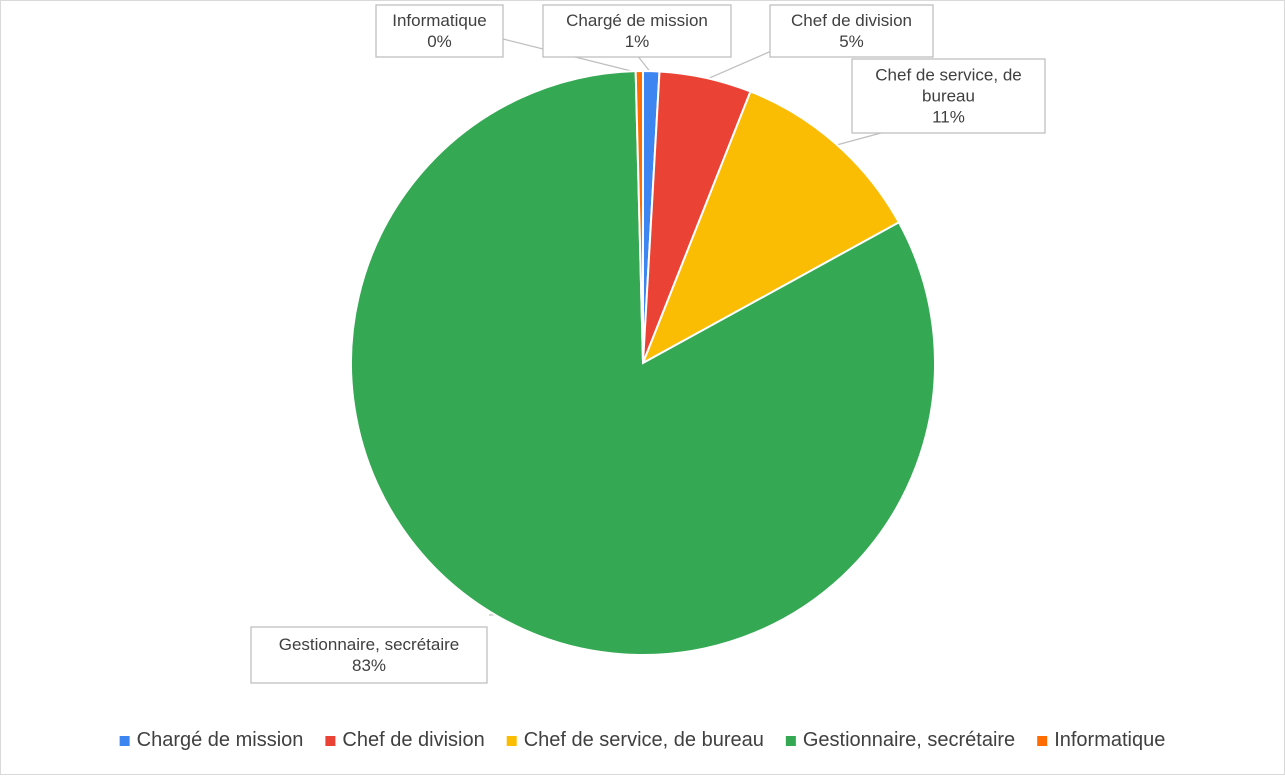  I want to click on legend-label: Gestionnaire, secrétaire, so click(909, 740).